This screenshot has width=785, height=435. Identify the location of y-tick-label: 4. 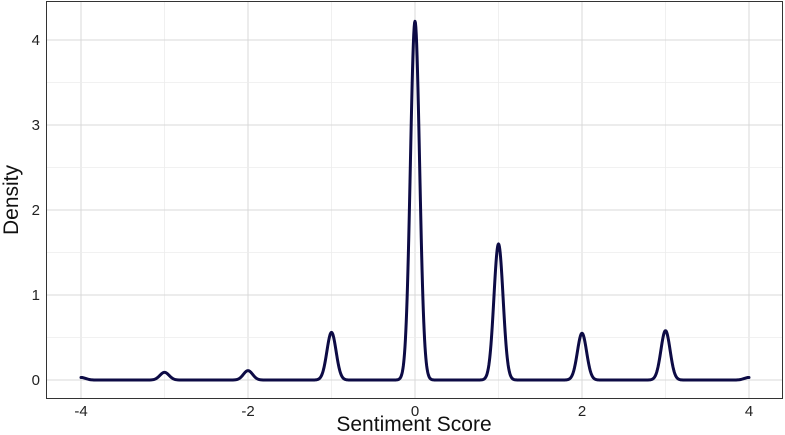
(36, 40).